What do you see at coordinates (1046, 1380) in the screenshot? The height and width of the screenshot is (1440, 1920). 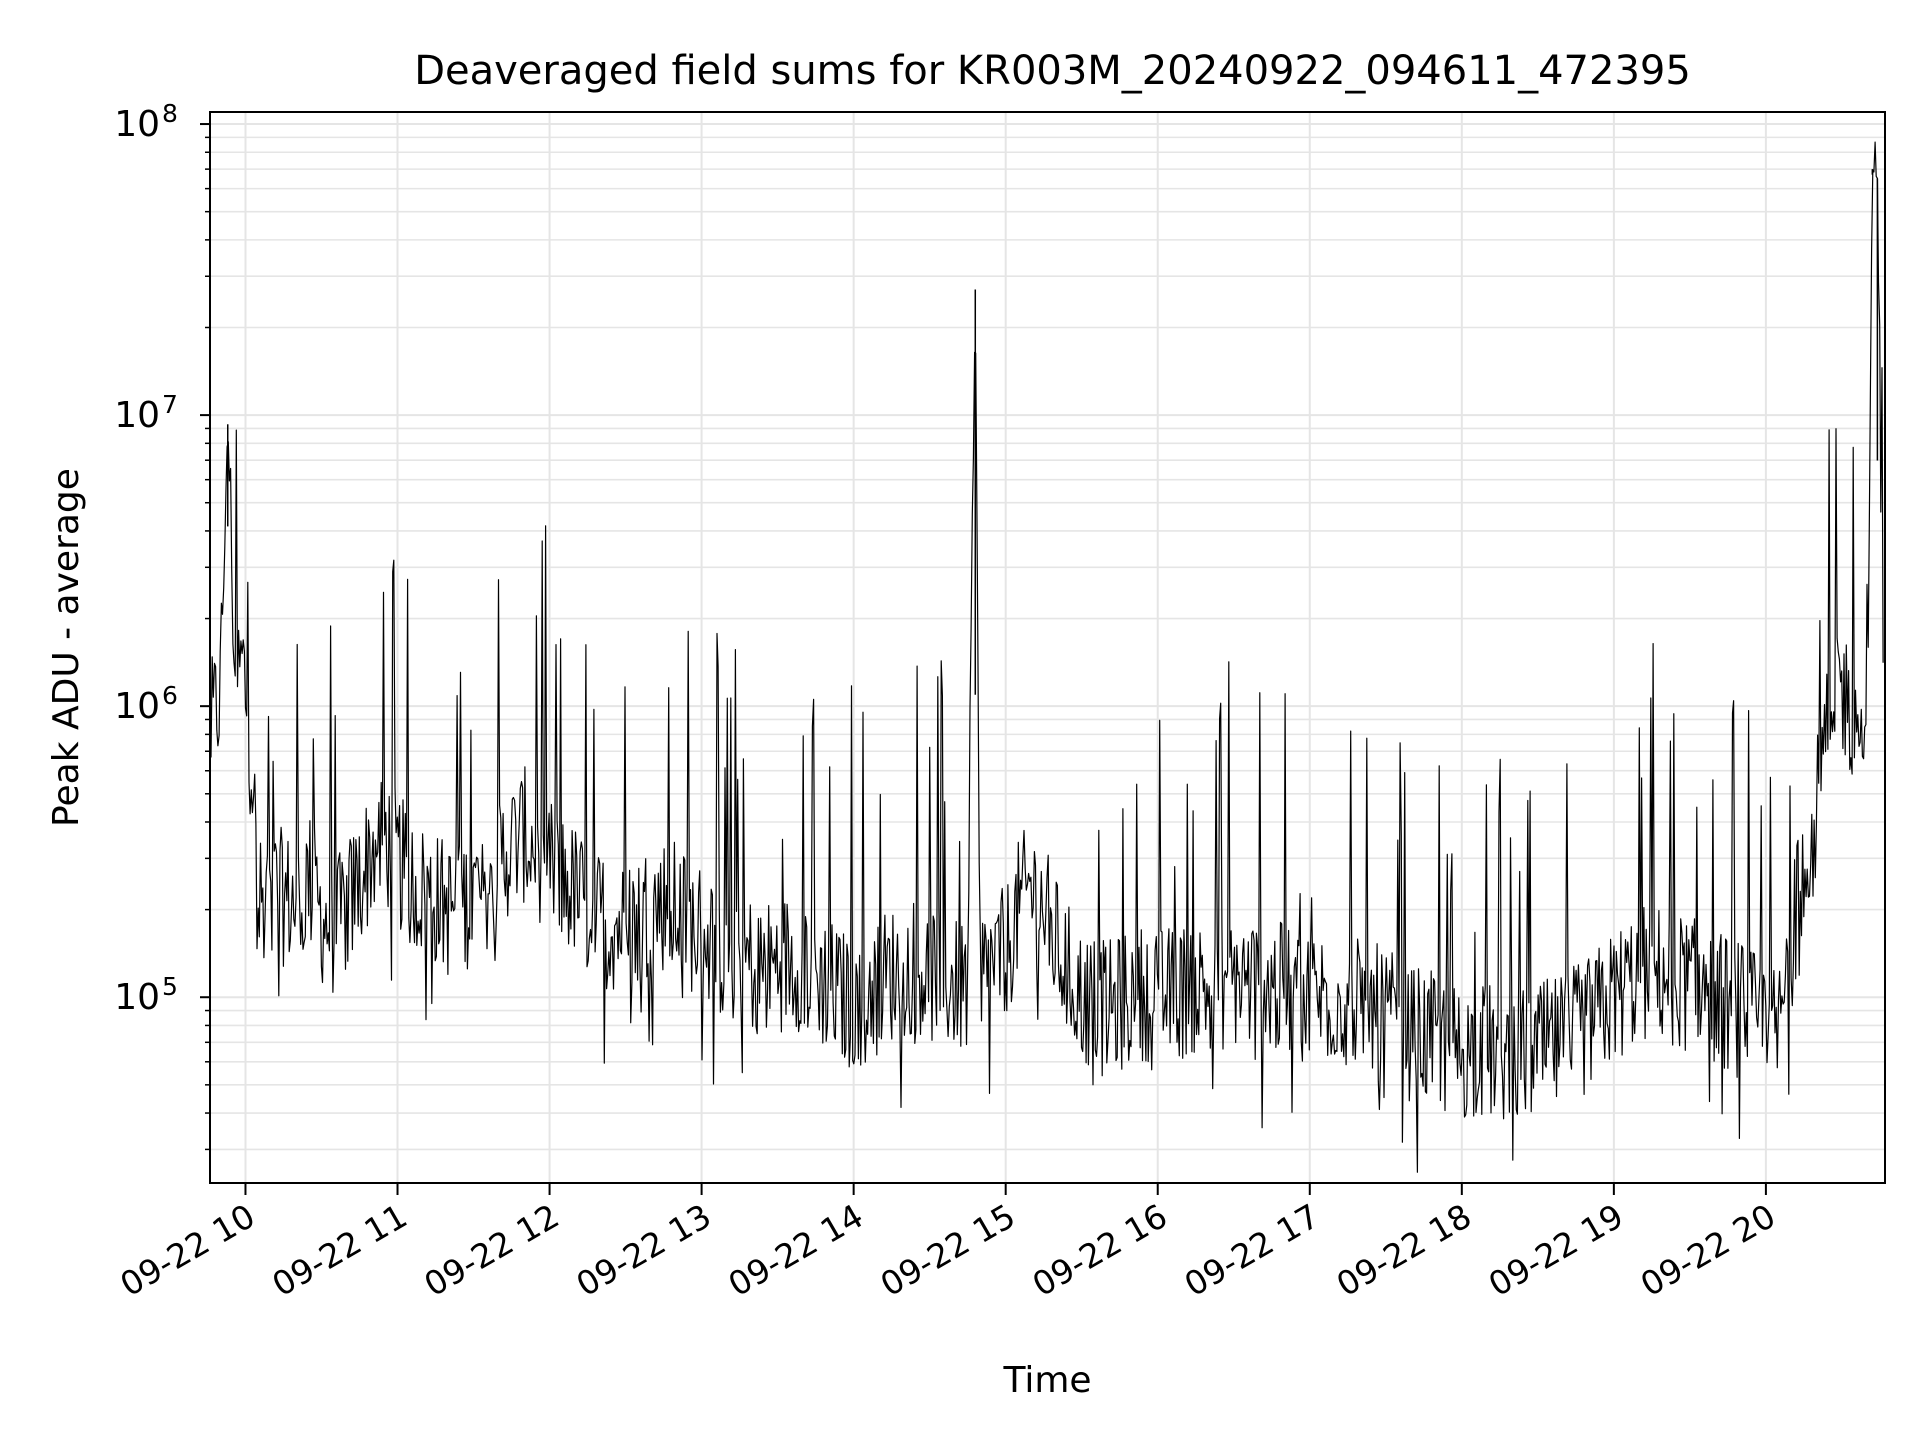 I see `x-axis-label: Time` at bounding box center [1046, 1380].